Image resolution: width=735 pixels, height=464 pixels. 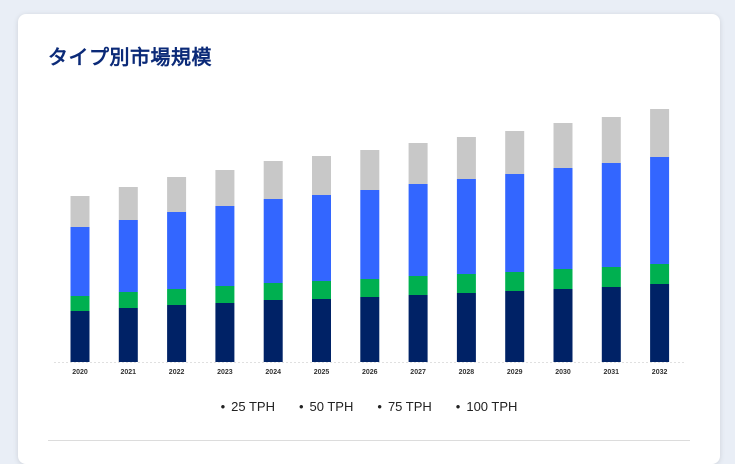 I want to click on x-tick-label: 2023, so click(x=225, y=372).